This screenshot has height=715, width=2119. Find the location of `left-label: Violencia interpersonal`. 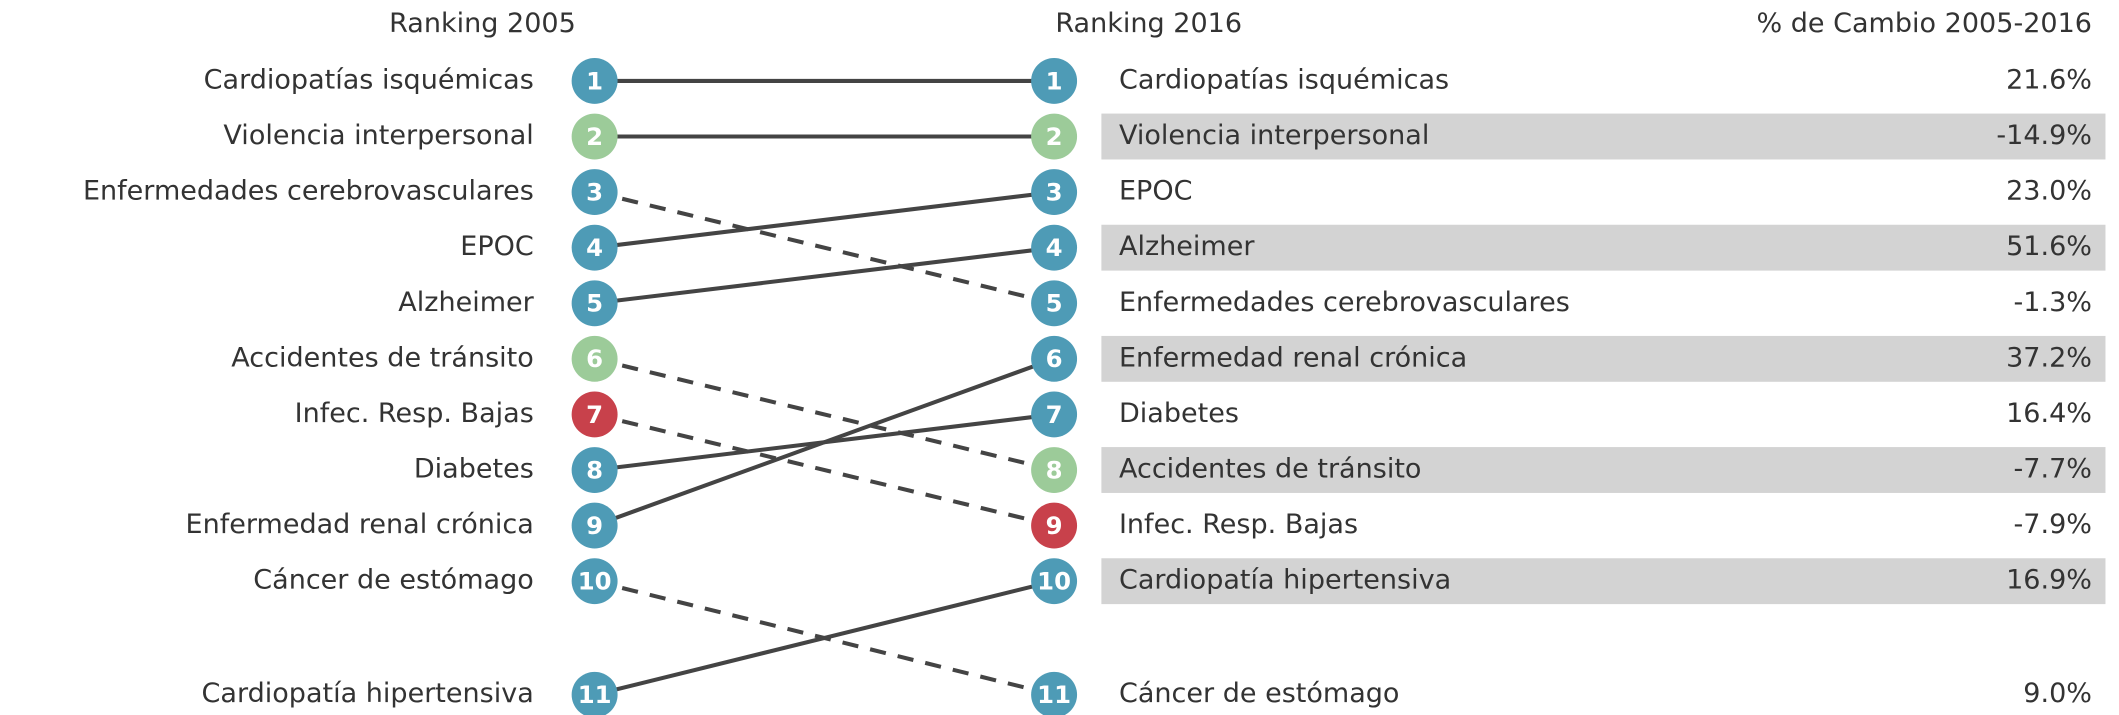

left-label: Violencia interpersonal is located at coordinates (378, 135).